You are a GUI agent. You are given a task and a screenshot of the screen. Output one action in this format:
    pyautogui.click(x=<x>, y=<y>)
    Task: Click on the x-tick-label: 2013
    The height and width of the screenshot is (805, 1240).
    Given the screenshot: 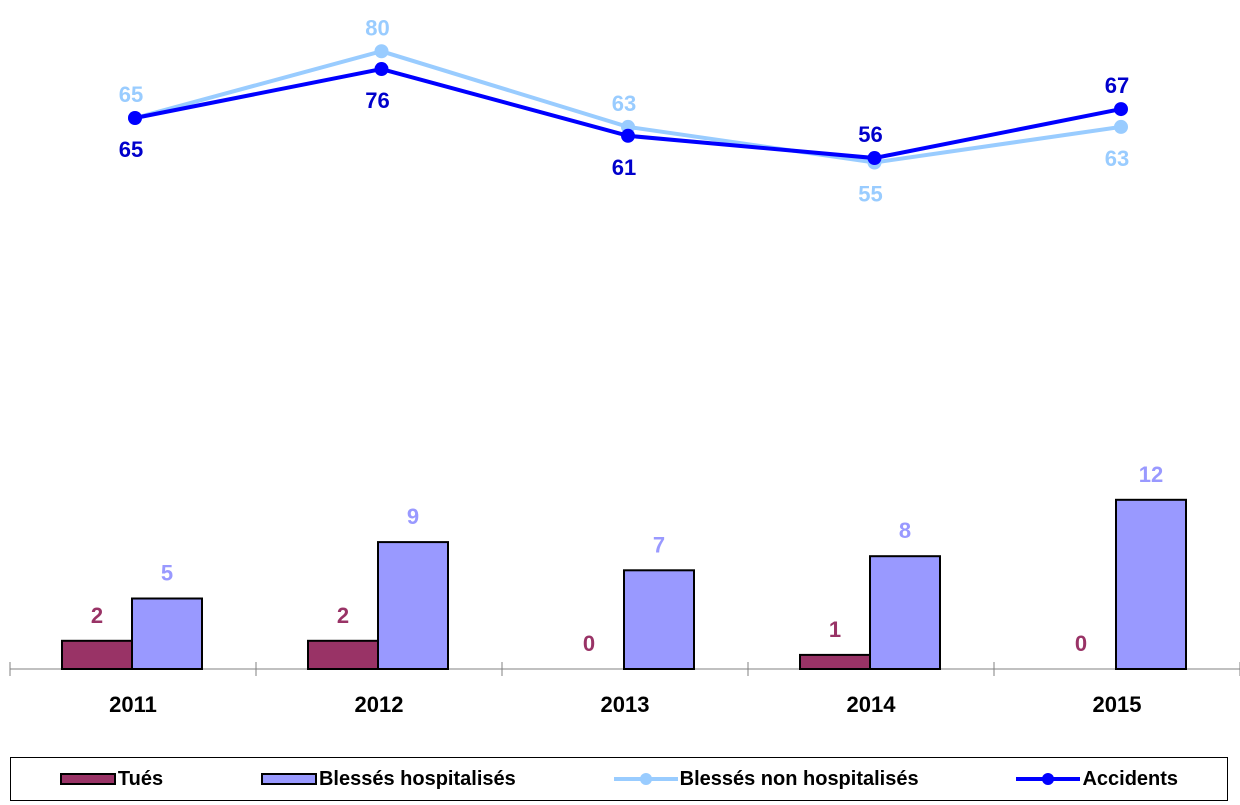 What is the action you would take?
    pyautogui.click(x=625, y=704)
    